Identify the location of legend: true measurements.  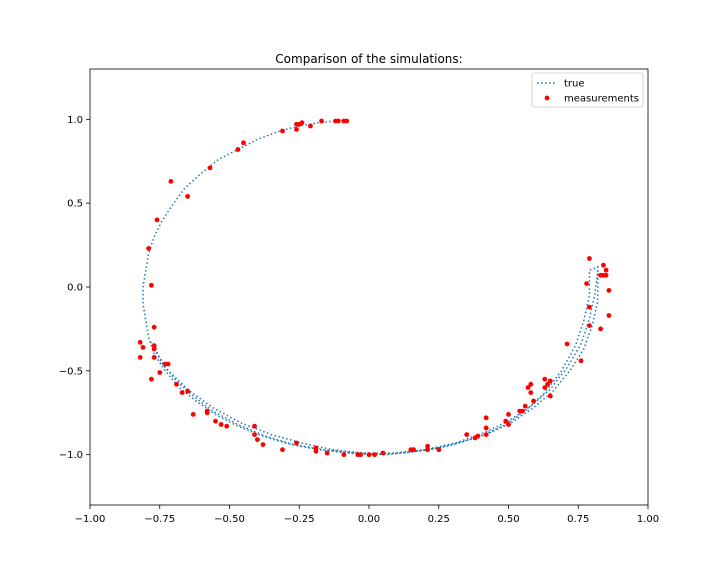
(587, 90).